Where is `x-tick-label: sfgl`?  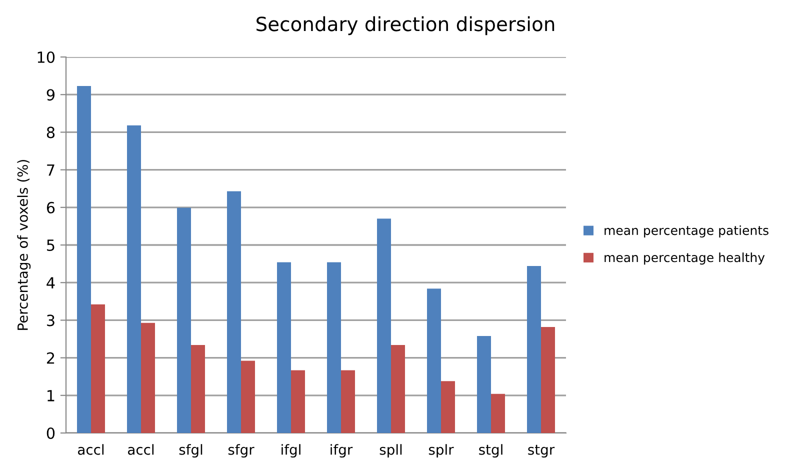 x-tick-label: sfgl is located at coordinates (190, 451).